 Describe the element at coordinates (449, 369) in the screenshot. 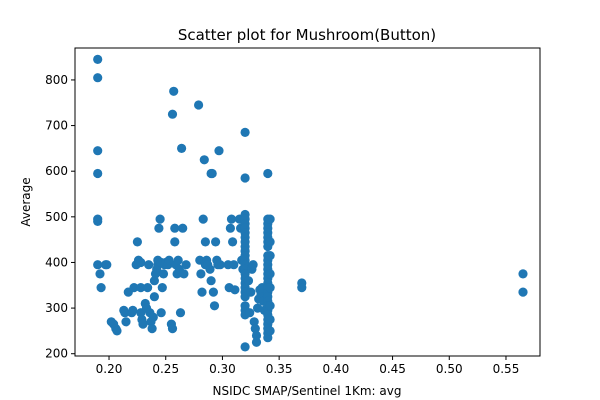

I see `x-tick-label: 0.50` at that location.